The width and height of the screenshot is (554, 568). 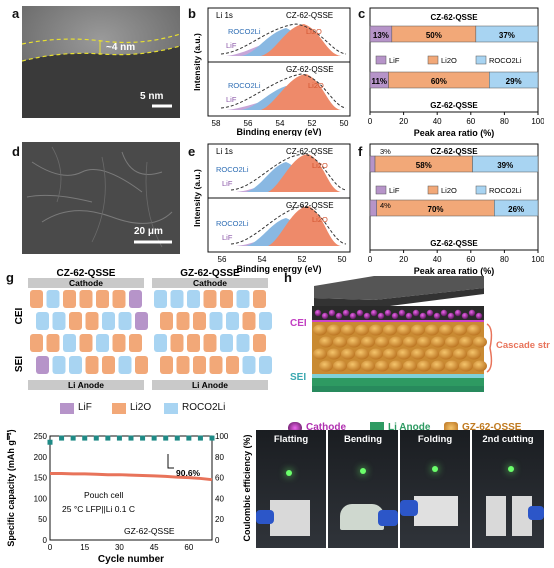 I want to click on panel-label-c: c, so click(x=362, y=13).